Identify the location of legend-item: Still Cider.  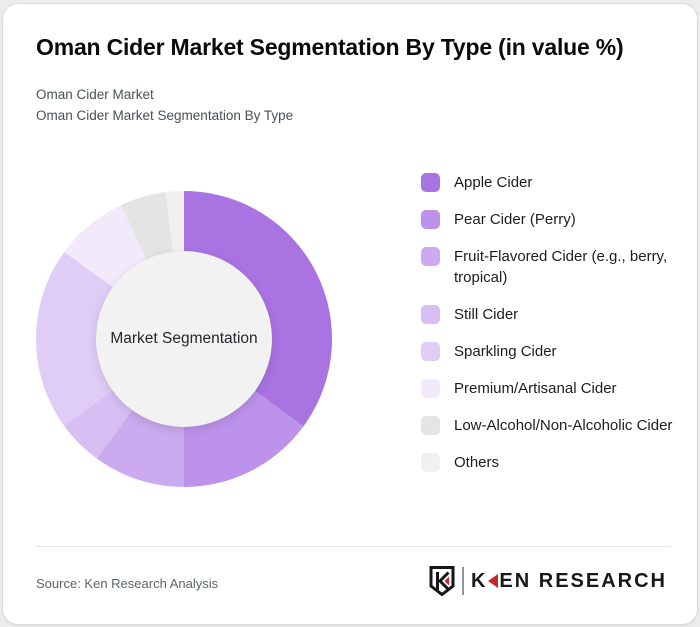
(548, 314).